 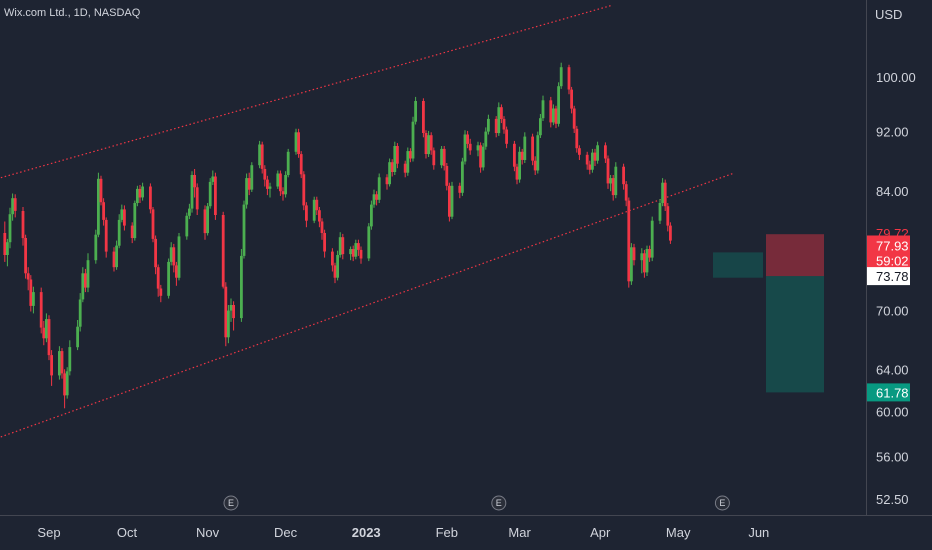 What do you see at coordinates (72, 13) in the screenshot?
I see `chart-title: Wix.com Ltd., 1D, NASDAQ` at bounding box center [72, 13].